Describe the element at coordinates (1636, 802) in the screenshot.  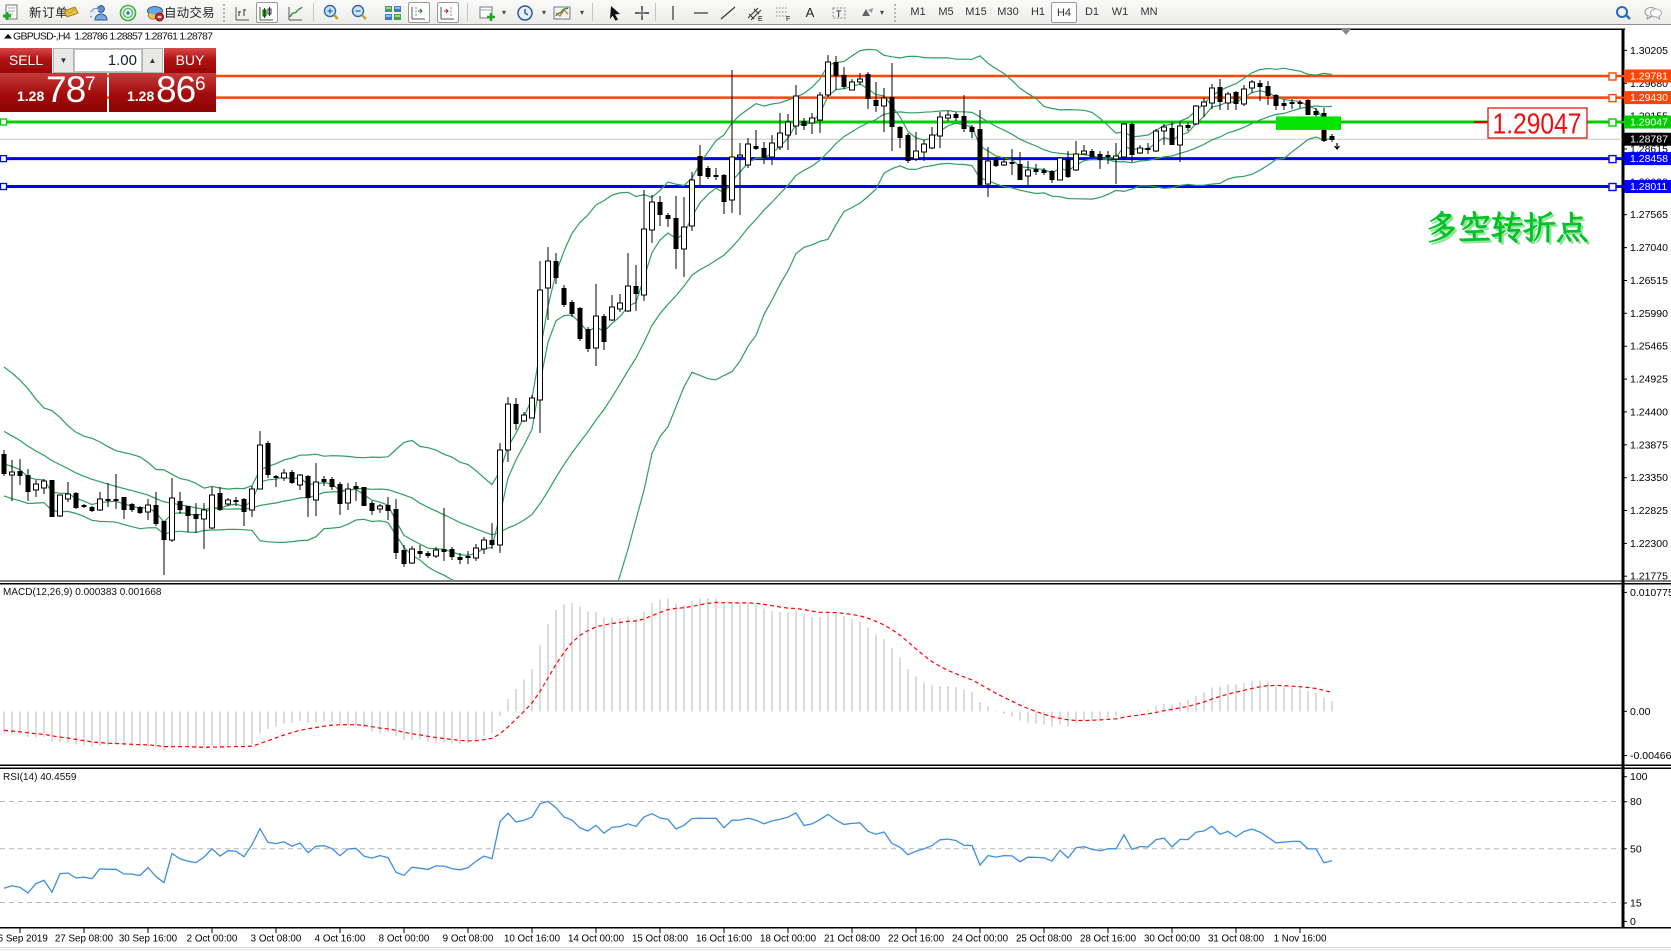
I see `svg-text: 80` at that location.